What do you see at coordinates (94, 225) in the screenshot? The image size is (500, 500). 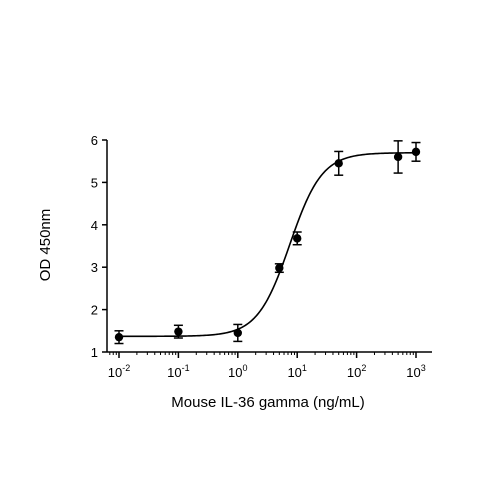 I see `y-tick-label: 4` at bounding box center [94, 225].